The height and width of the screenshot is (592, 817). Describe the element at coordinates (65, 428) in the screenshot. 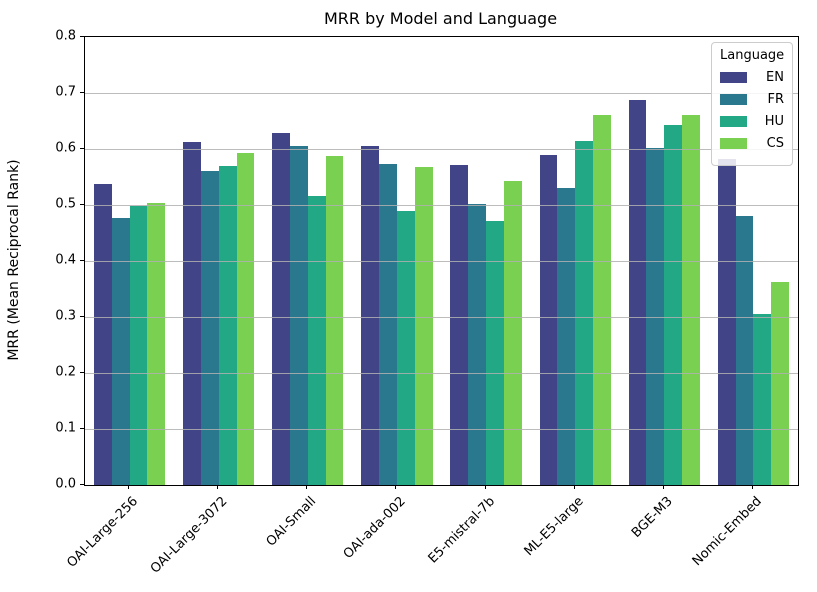

I see `y-tick-label-0.1: 0.1` at that location.